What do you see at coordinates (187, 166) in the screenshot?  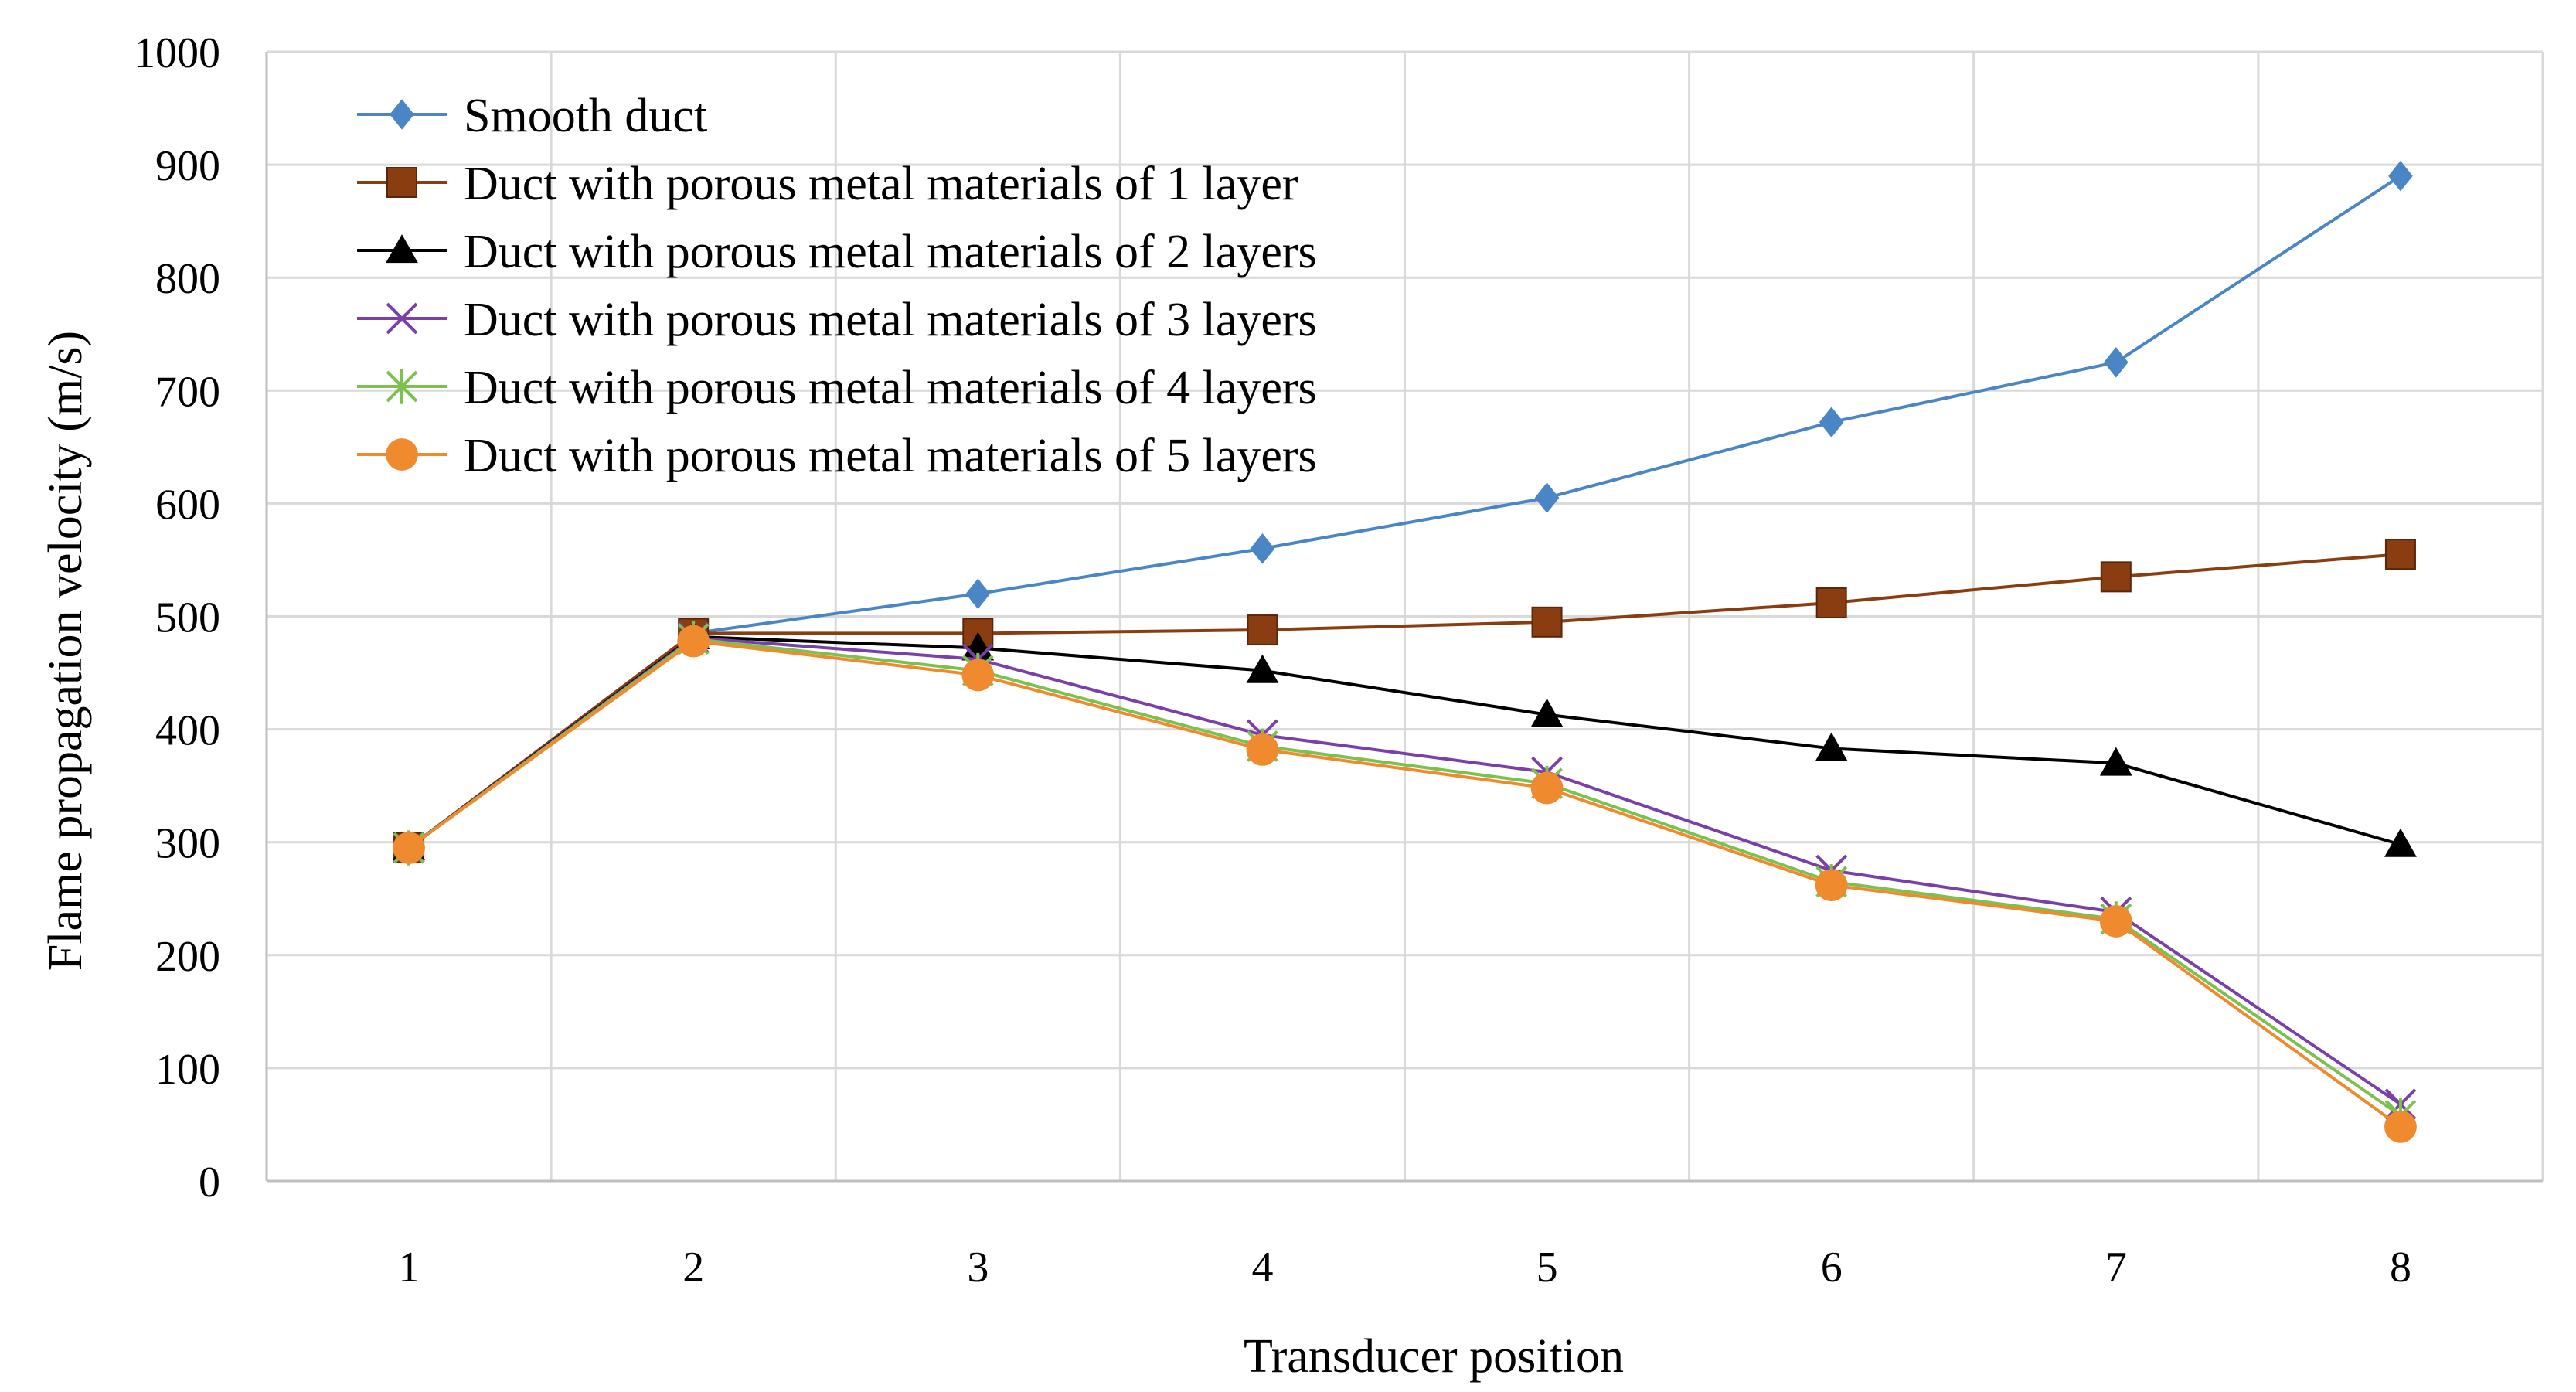 I see `y-tick-label: 900` at bounding box center [187, 166].